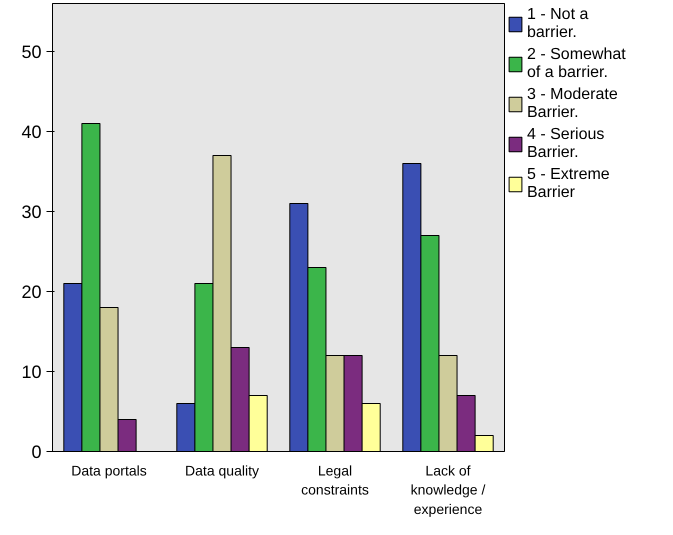  What do you see at coordinates (335, 480) in the screenshot?
I see `x-tick-label: Legal constraints` at bounding box center [335, 480].